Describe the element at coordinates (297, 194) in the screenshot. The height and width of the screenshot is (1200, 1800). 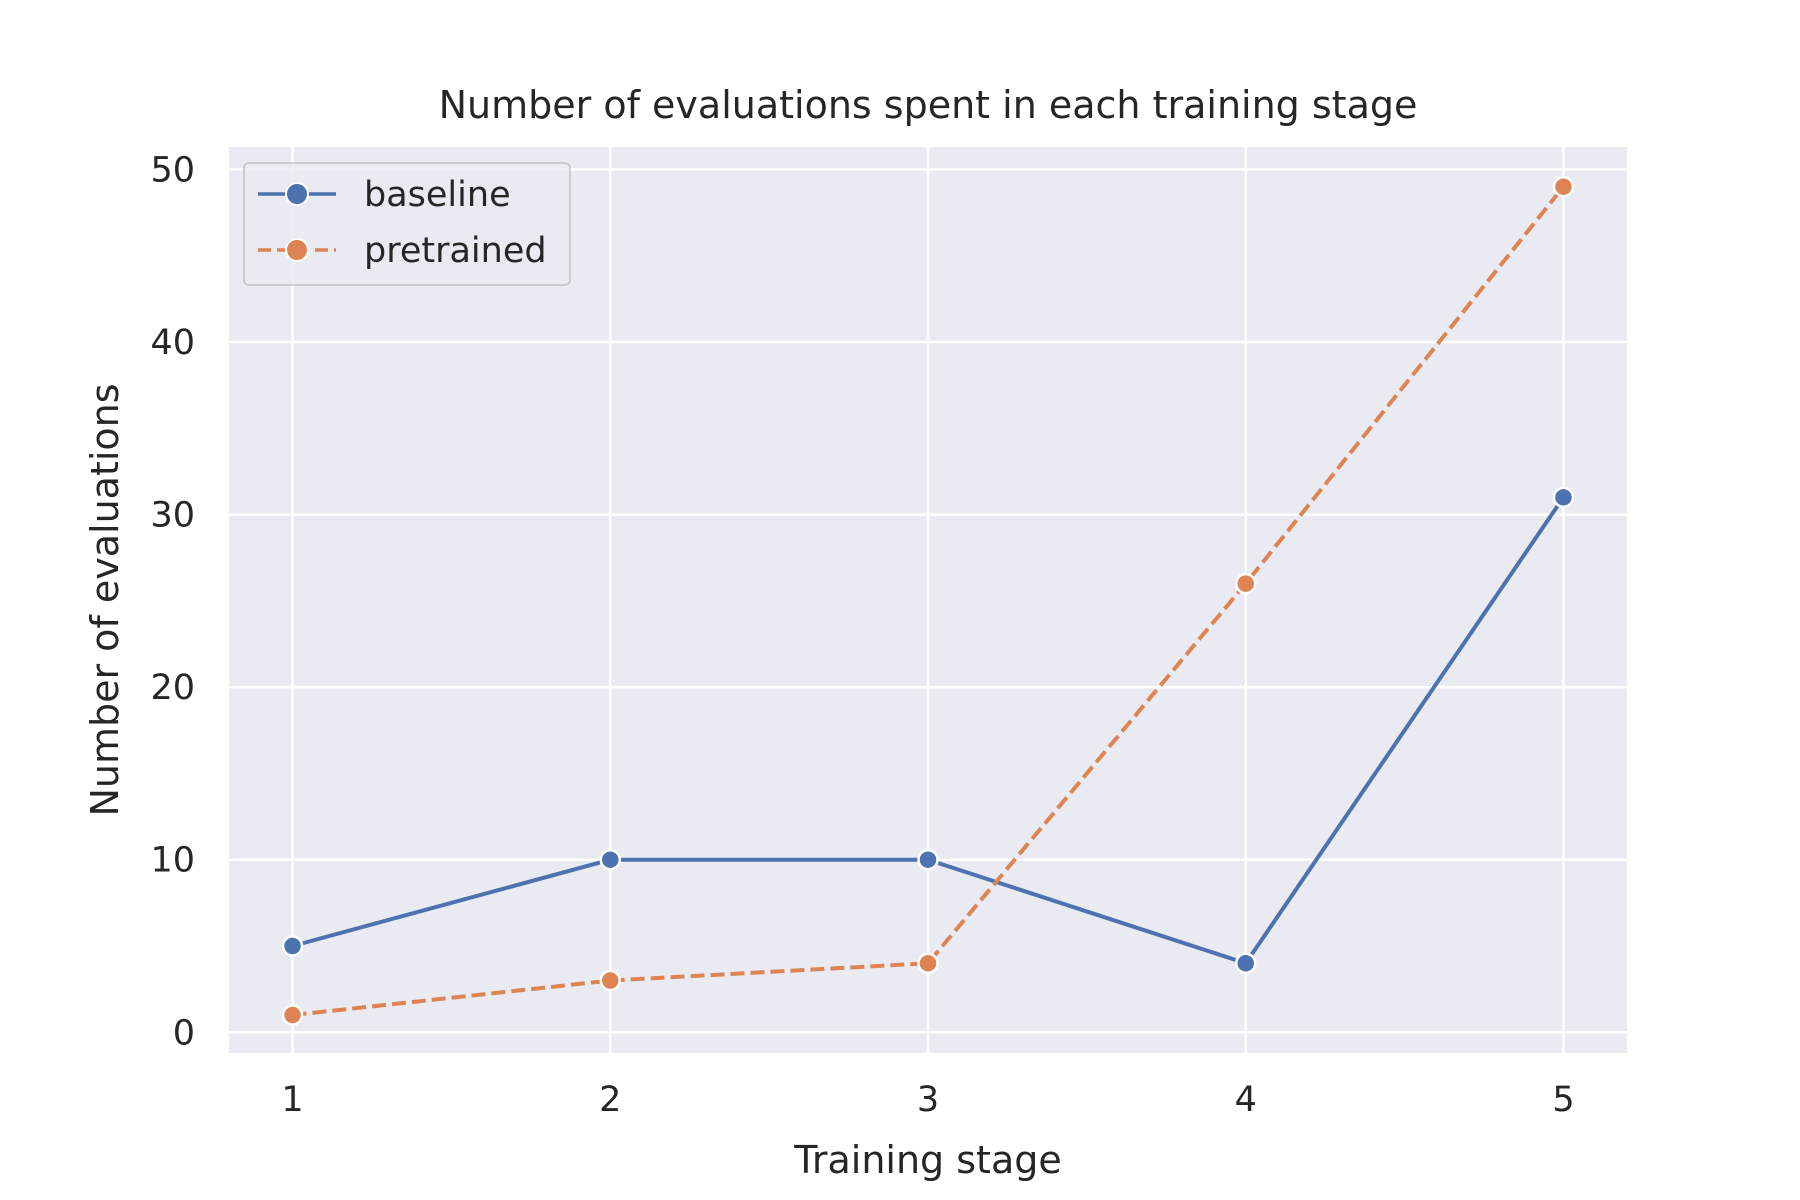
I see `legend-baseline-marker` at that location.